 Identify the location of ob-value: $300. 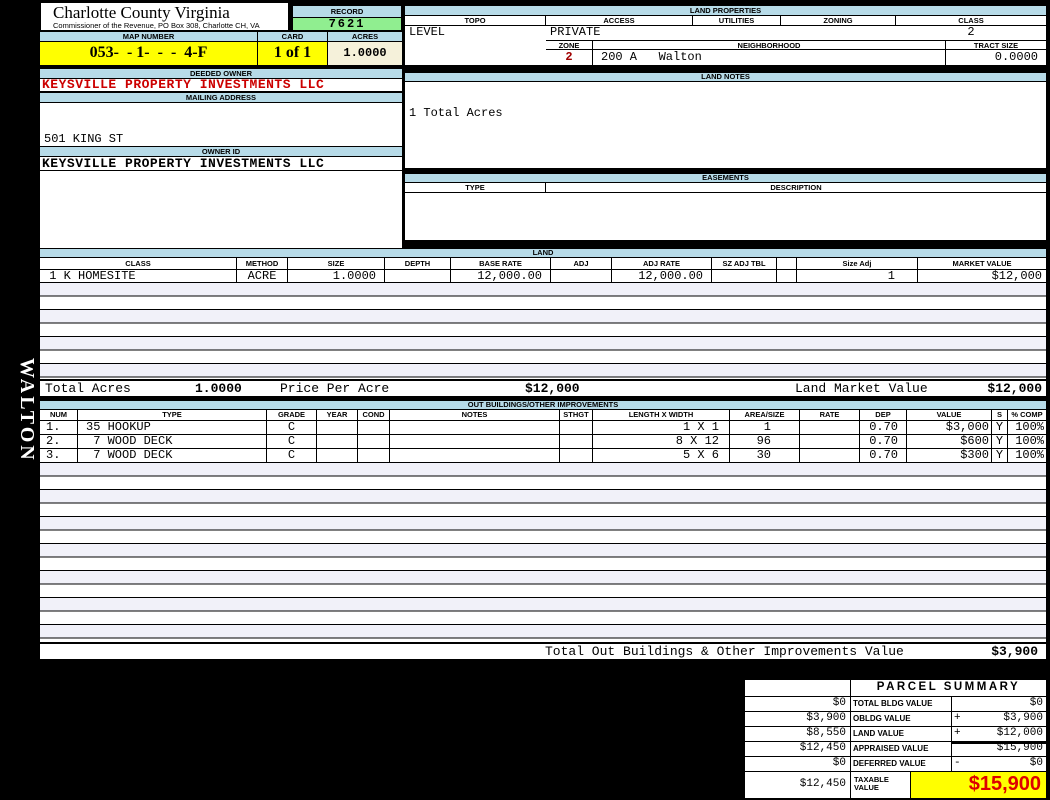
(949, 455).